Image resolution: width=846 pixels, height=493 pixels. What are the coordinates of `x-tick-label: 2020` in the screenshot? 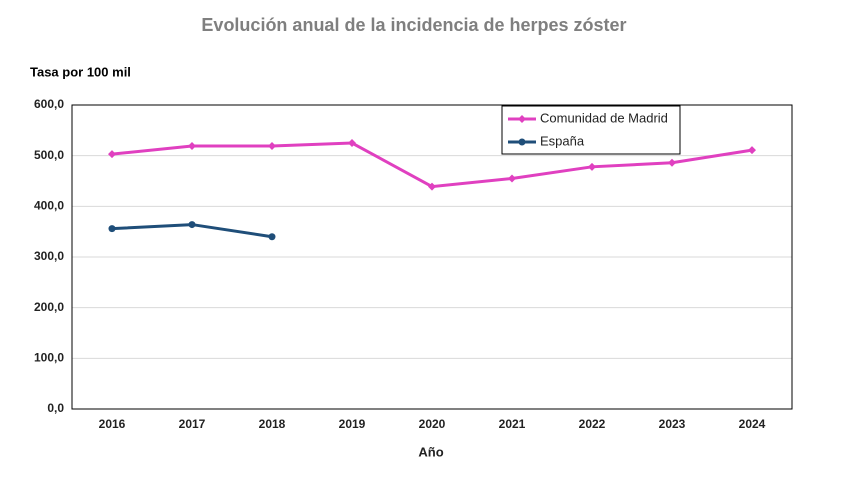 It's located at (432, 424).